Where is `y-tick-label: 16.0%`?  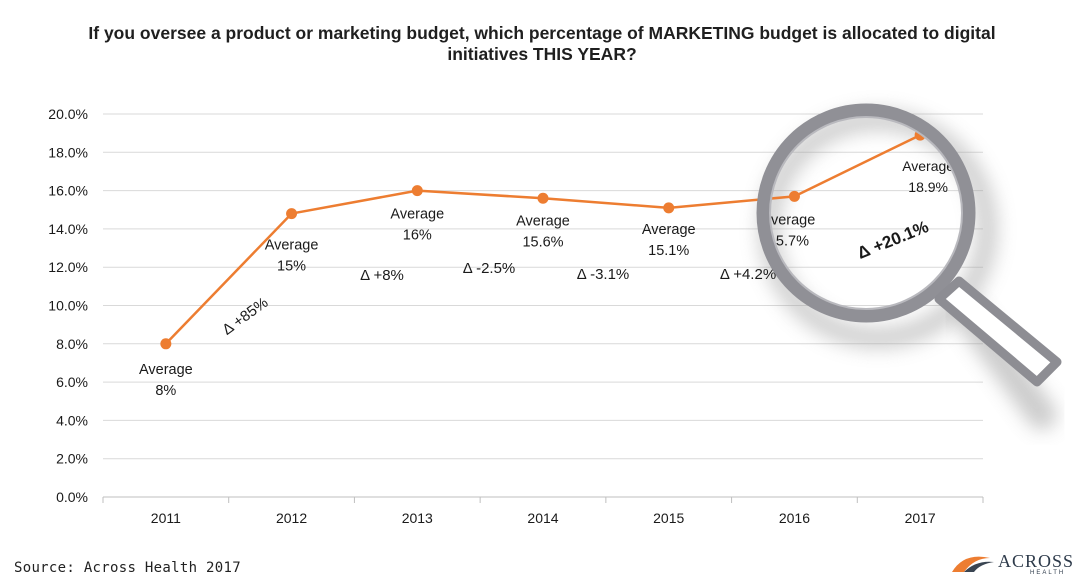
y-tick-label: 16.0% is located at coordinates (68, 191).